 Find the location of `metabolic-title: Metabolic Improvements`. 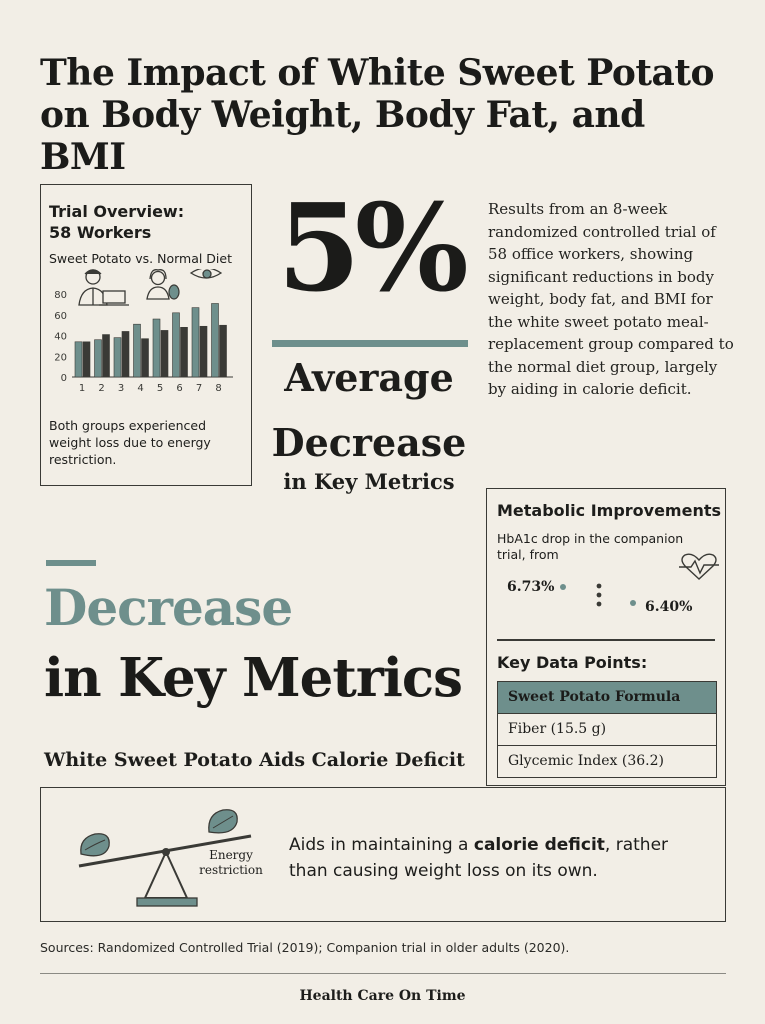

metabolic-title: Metabolic Improvements is located at coordinates (609, 510).